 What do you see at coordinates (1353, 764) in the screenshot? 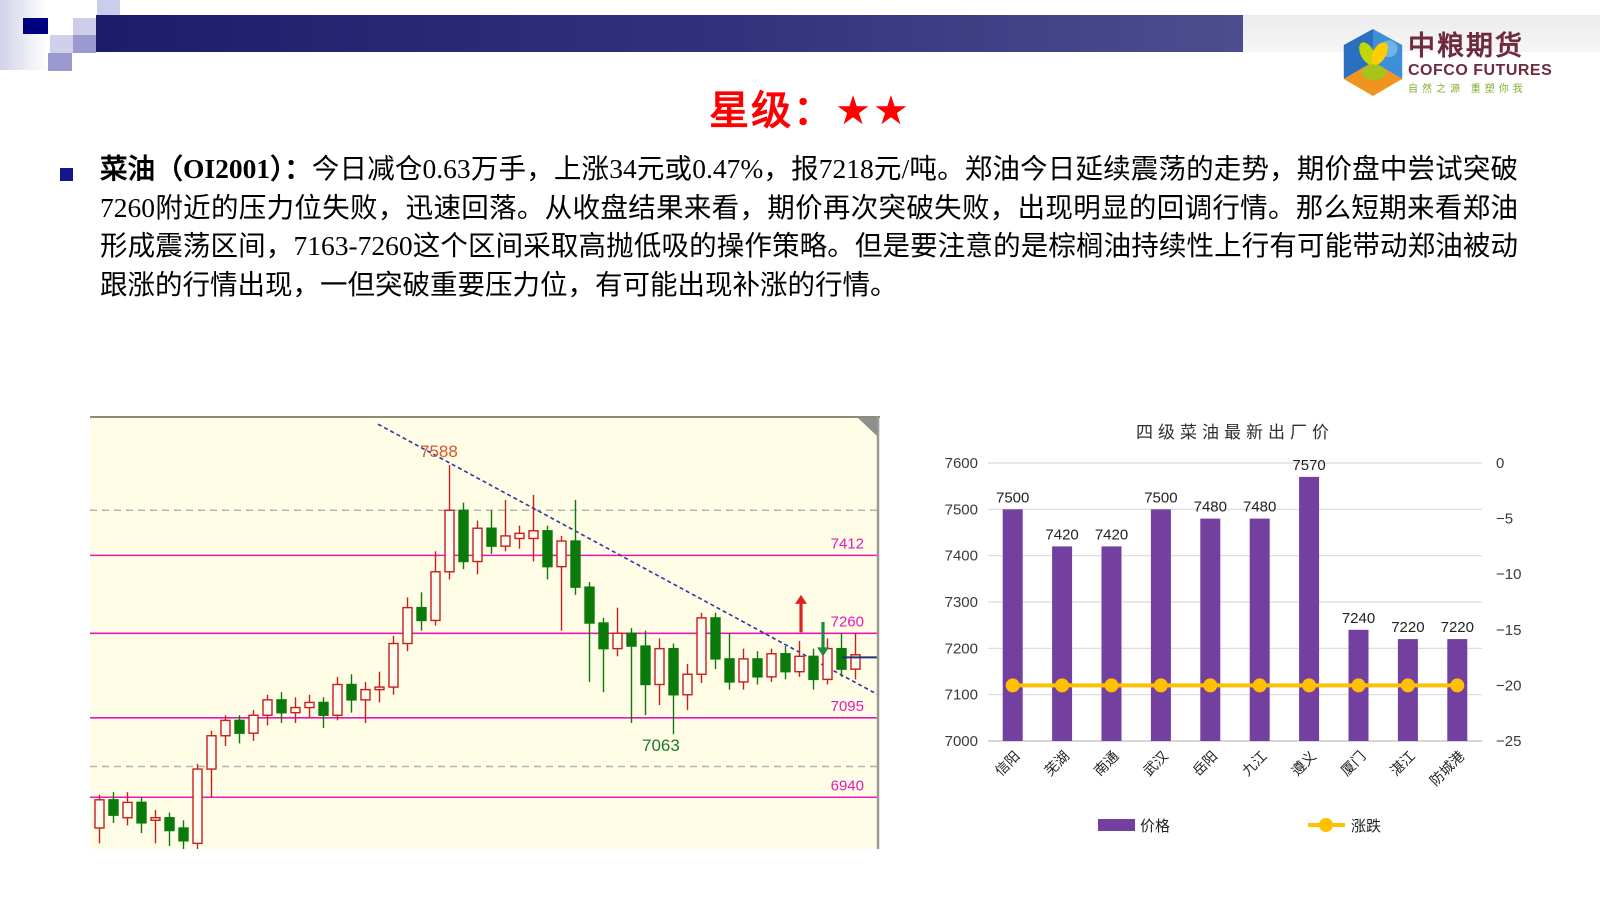
I see `category-label: 厦门` at bounding box center [1353, 764].